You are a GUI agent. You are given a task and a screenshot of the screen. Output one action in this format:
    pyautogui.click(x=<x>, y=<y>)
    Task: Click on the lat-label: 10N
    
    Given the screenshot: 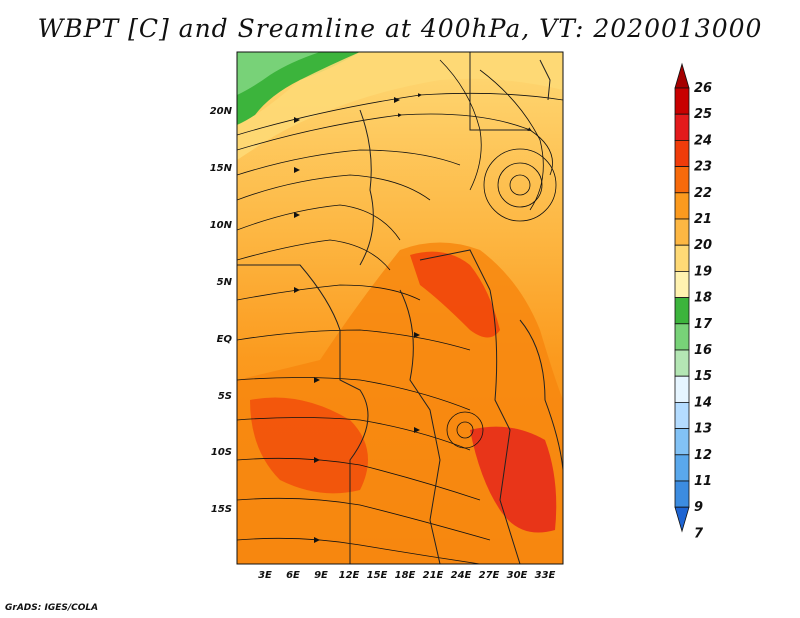 What is the action you would take?
    pyautogui.click(x=221, y=225)
    